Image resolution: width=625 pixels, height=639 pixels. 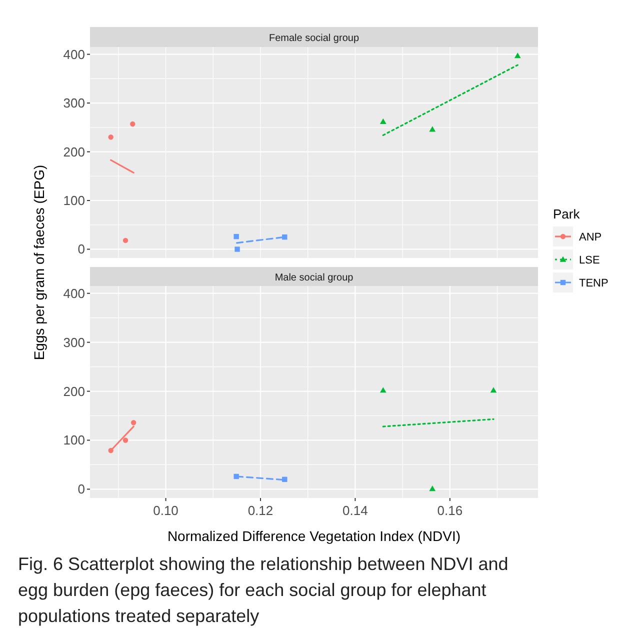 I want to click on caption: Fig. 6 Scatterplot showing the relationship between NDVI and egg burden (epg faeces) for each social group for elephant populations treated separately, so click(x=263, y=590).